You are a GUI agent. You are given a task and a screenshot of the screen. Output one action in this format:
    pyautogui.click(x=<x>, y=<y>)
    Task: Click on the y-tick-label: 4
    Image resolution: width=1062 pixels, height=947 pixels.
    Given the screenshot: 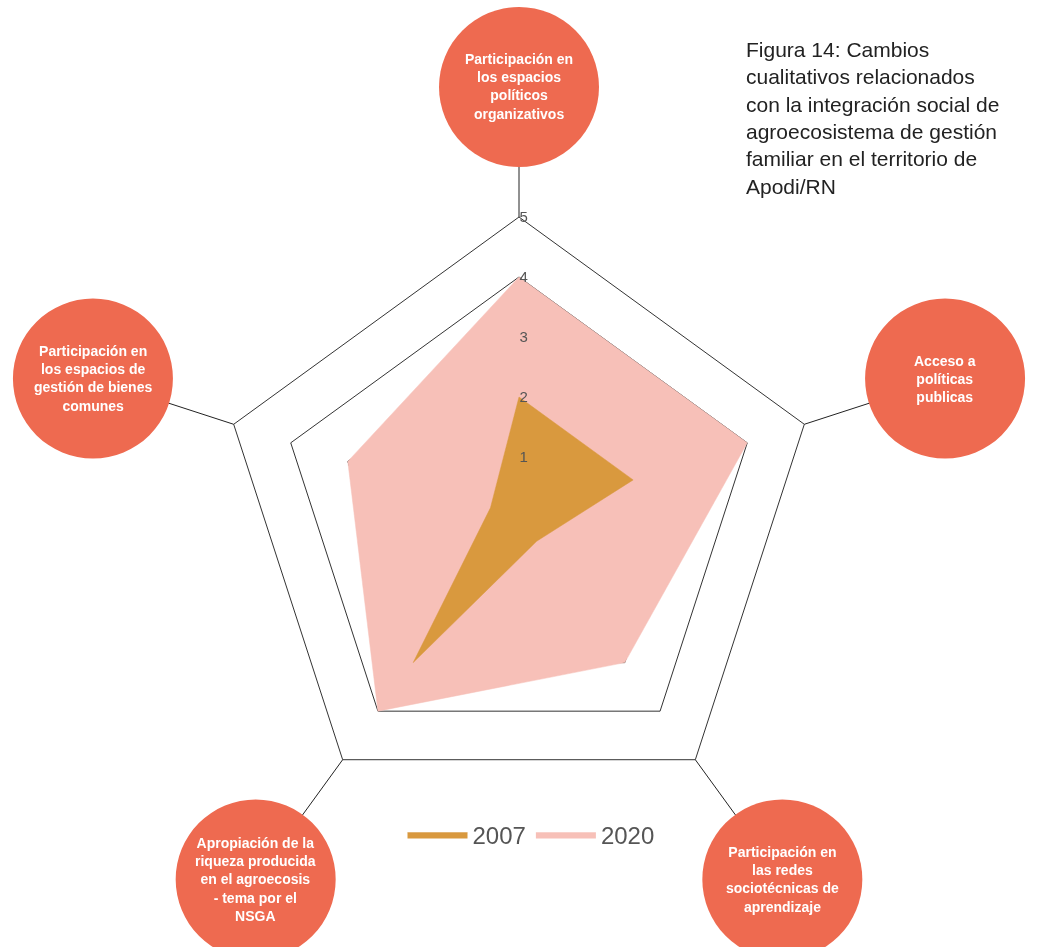 What is the action you would take?
    pyautogui.click(x=523, y=276)
    